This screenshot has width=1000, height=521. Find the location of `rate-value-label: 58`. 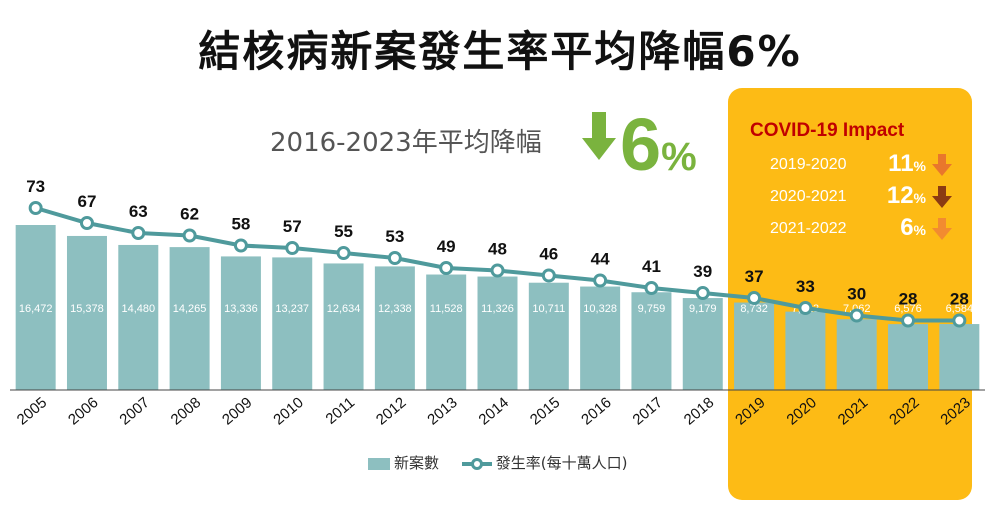

rate-value-label: 58 is located at coordinates (240, 224).